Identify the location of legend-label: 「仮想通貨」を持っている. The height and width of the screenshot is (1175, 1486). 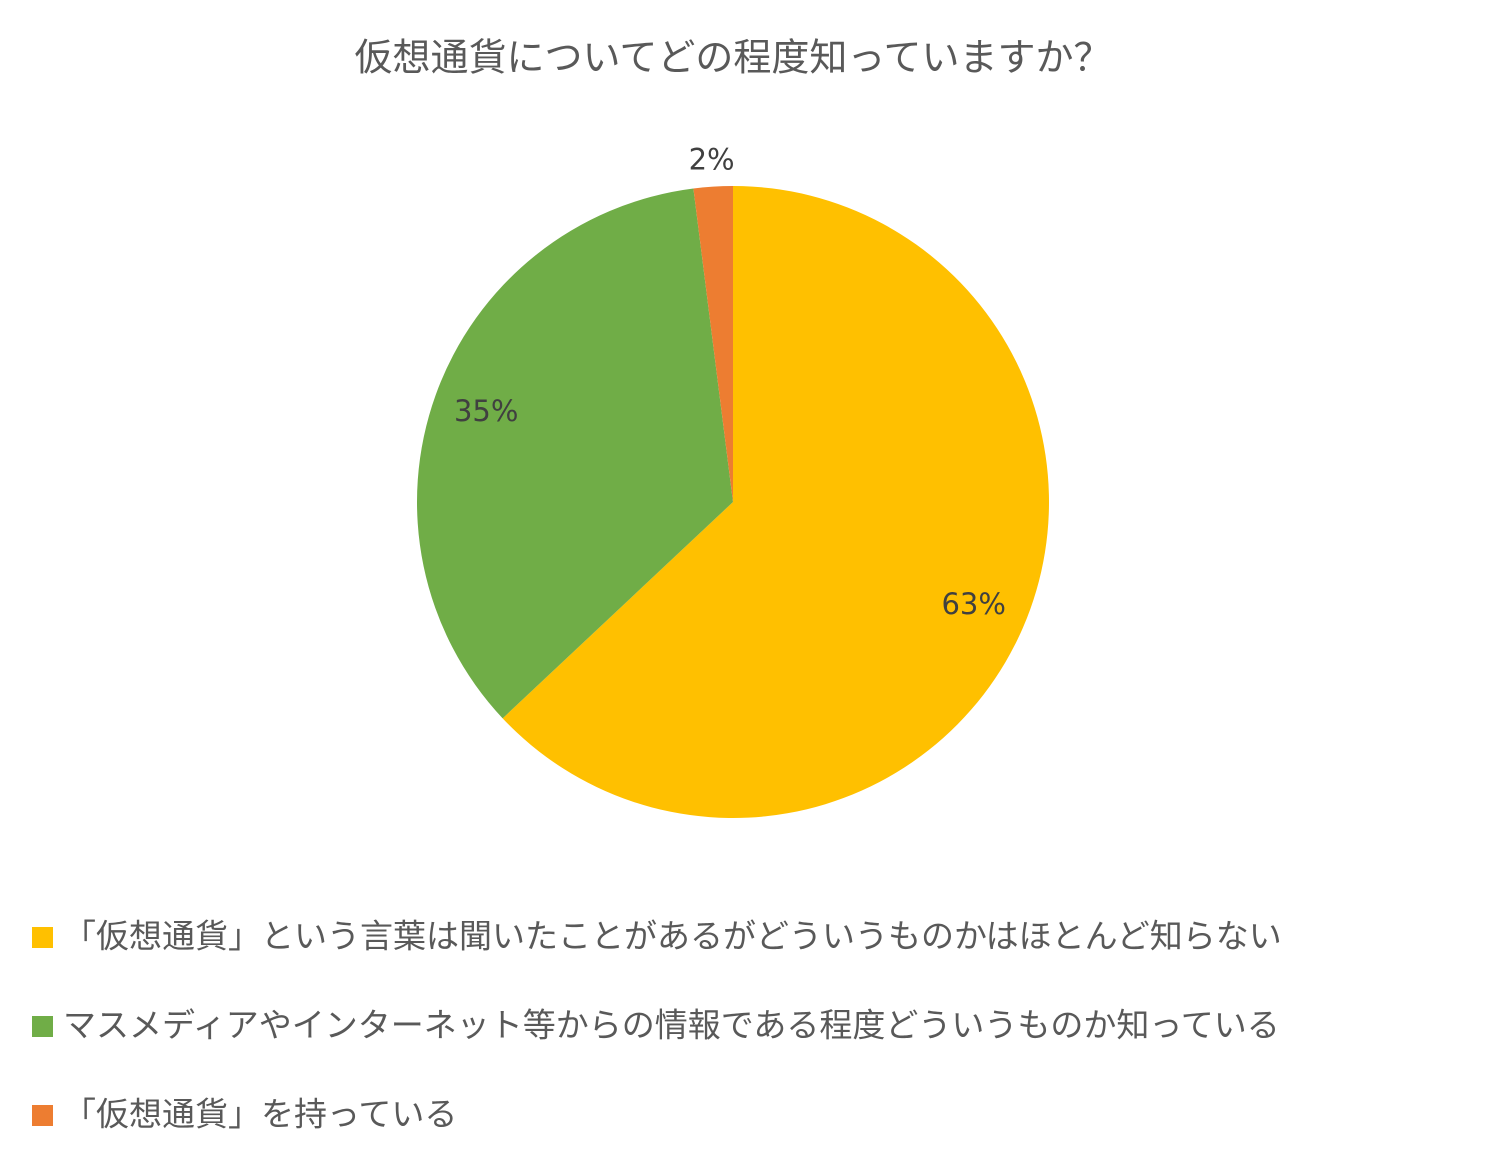
(260, 1114).